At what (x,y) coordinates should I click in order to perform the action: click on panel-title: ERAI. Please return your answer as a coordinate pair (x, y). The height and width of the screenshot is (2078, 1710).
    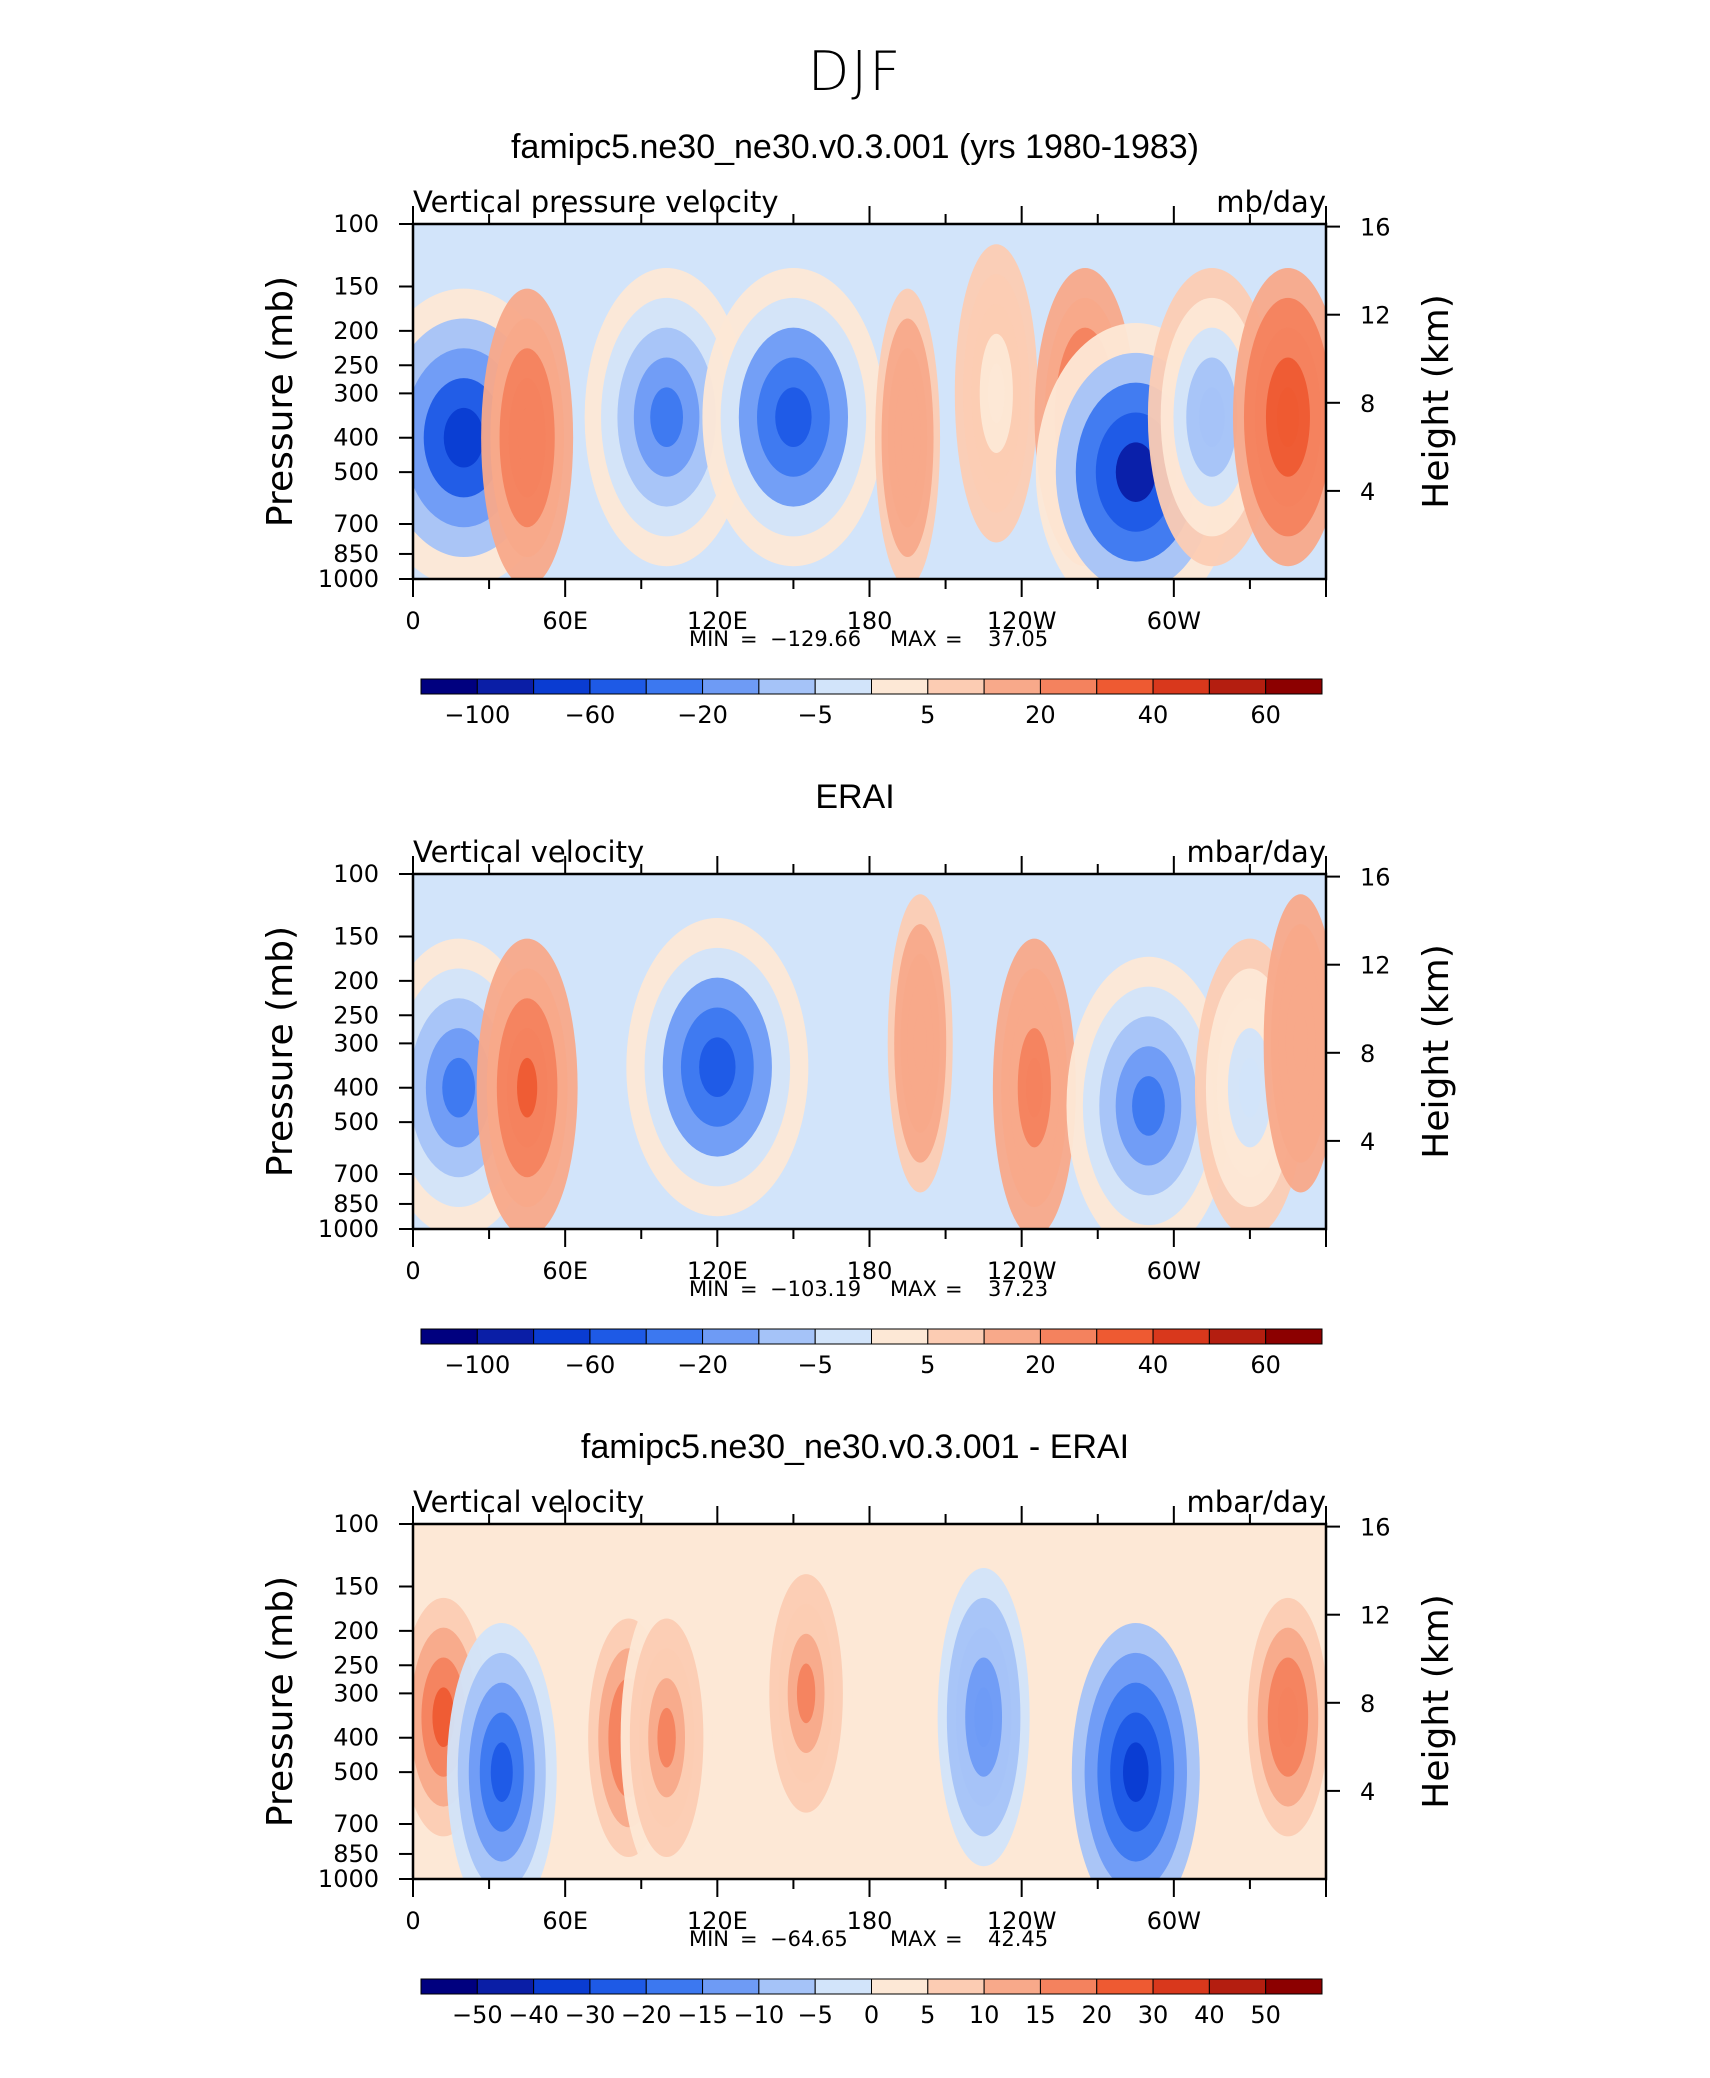
    Looking at the image, I should click on (855, 797).